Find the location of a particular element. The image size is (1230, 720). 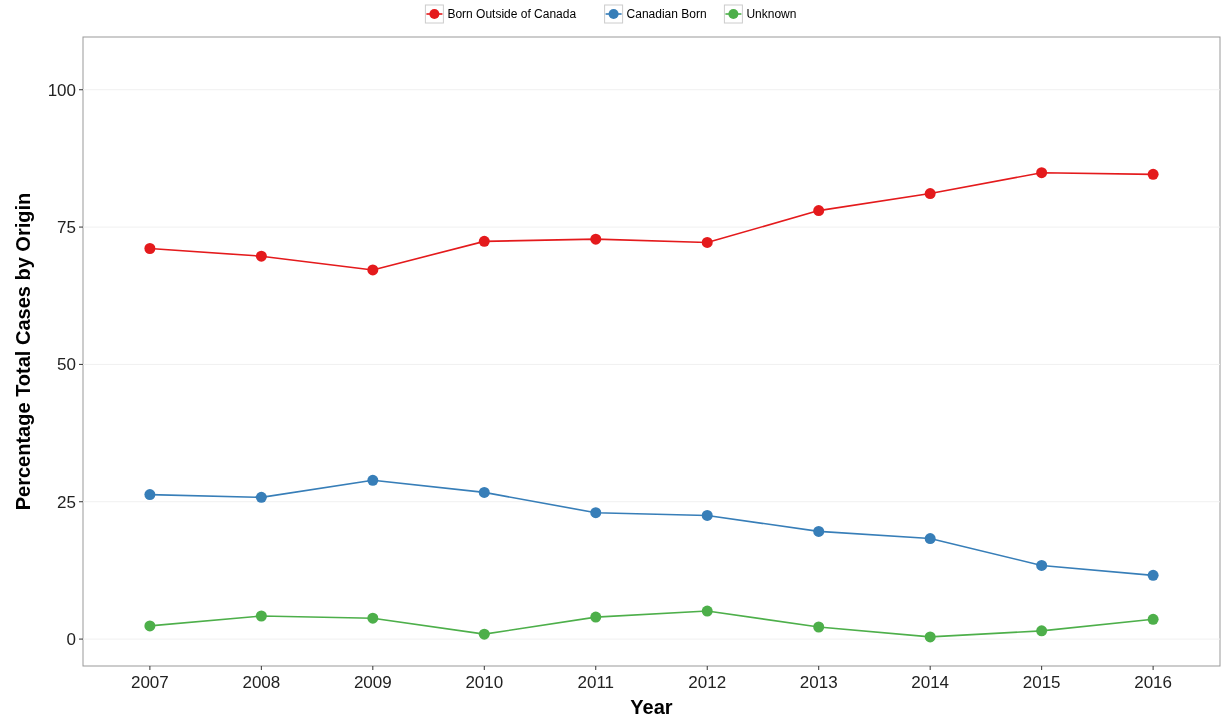

x-tick-label: 2015 is located at coordinates (1041, 682).